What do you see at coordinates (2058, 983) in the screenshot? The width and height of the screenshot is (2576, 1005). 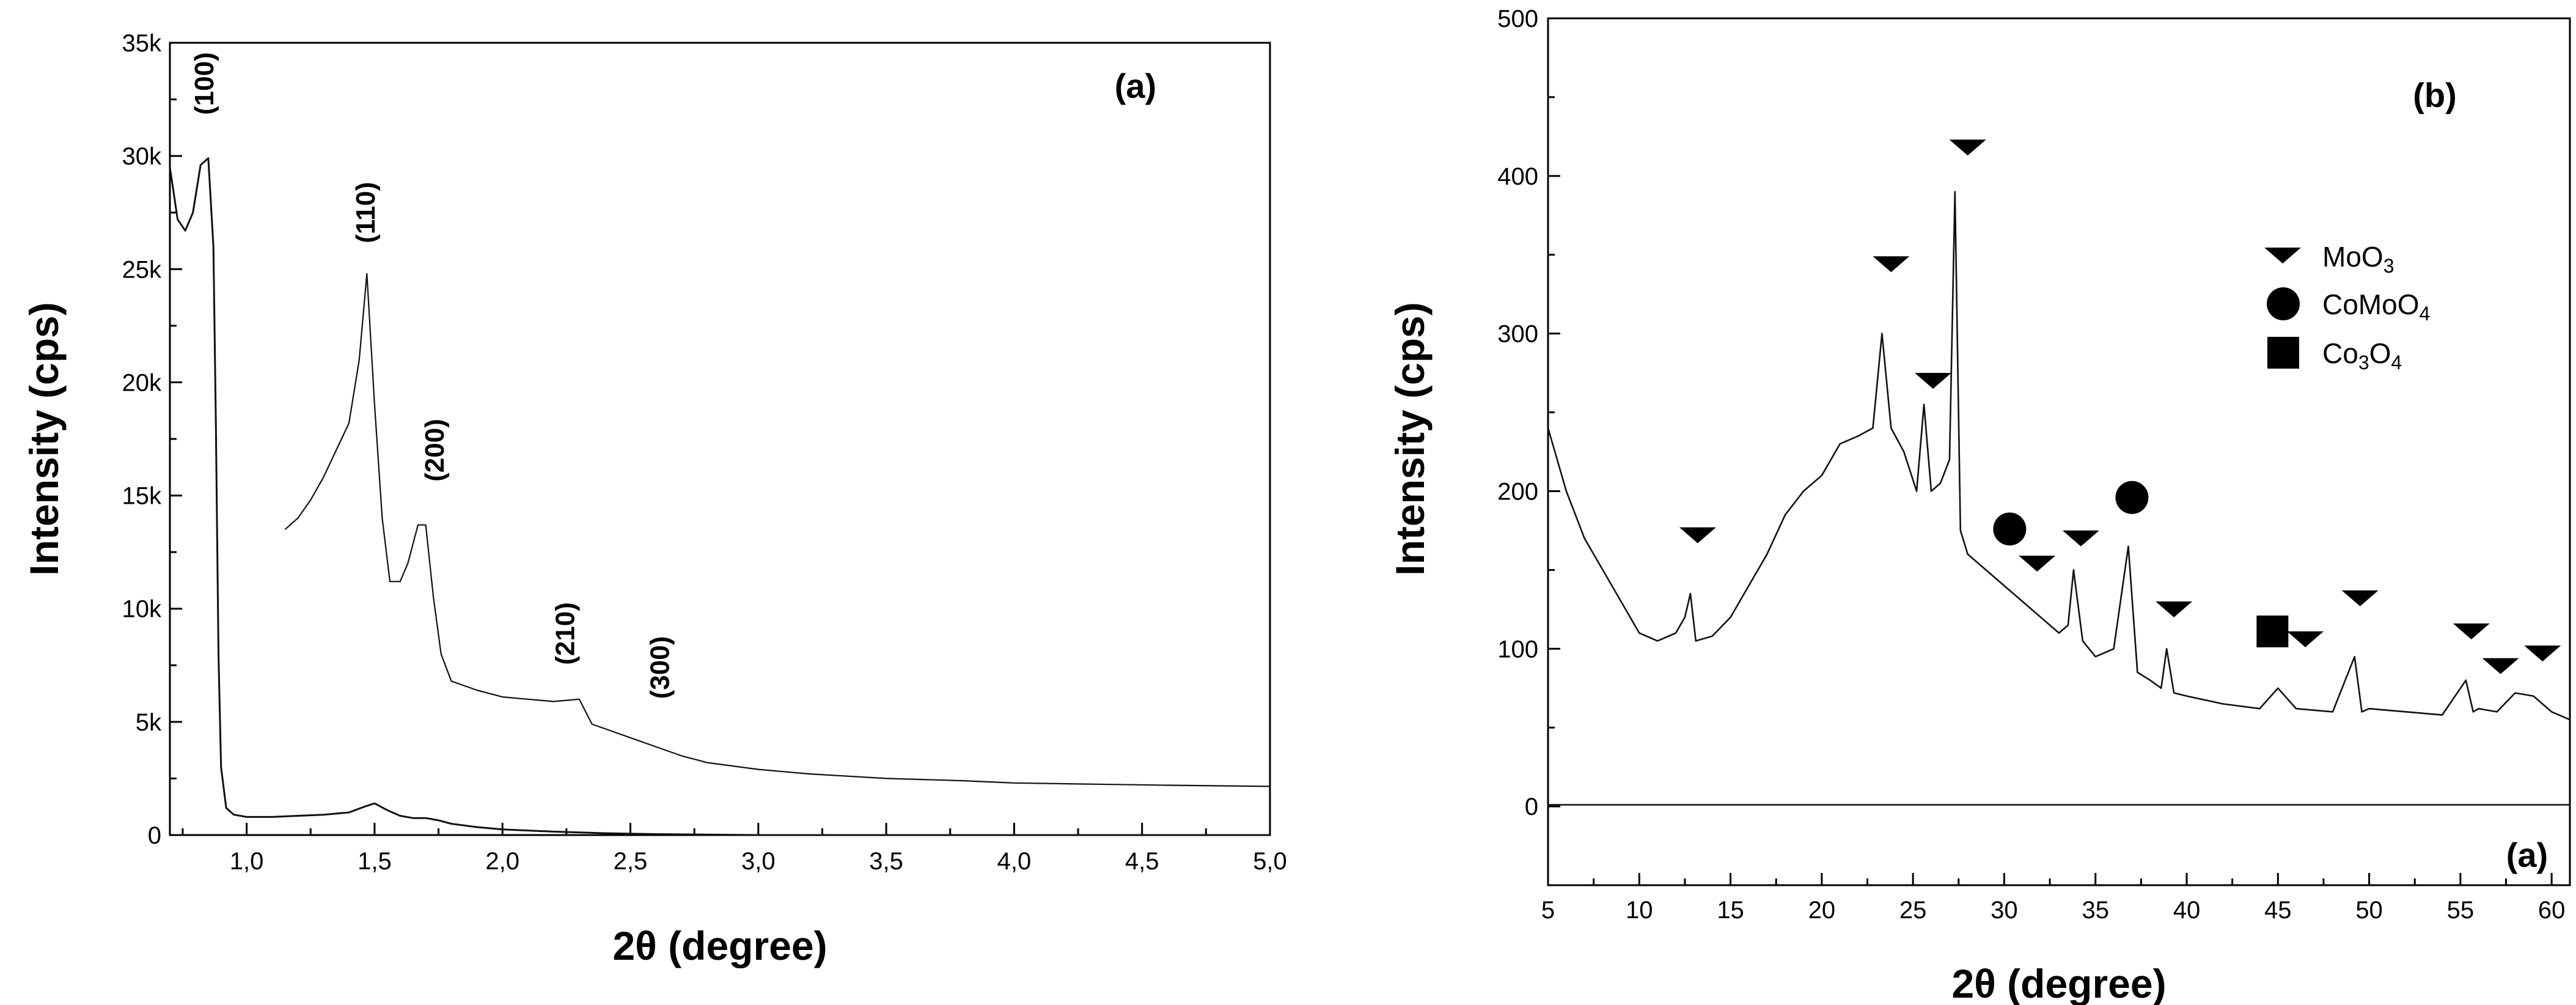 I see `panel-b-x-axis-title: 2θ (degree)` at bounding box center [2058, 983].